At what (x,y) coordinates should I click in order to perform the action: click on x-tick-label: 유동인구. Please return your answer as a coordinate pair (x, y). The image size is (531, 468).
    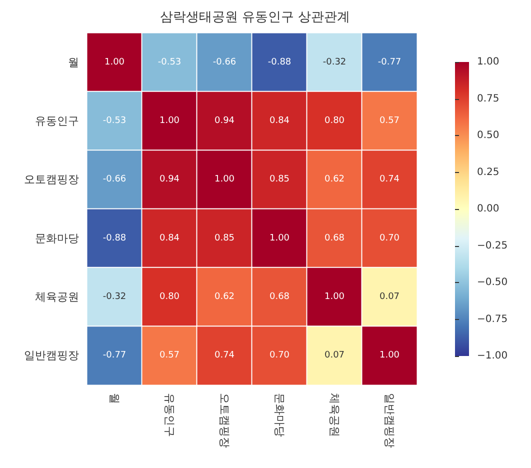
    Looking at the image, I should click on (169, 415).